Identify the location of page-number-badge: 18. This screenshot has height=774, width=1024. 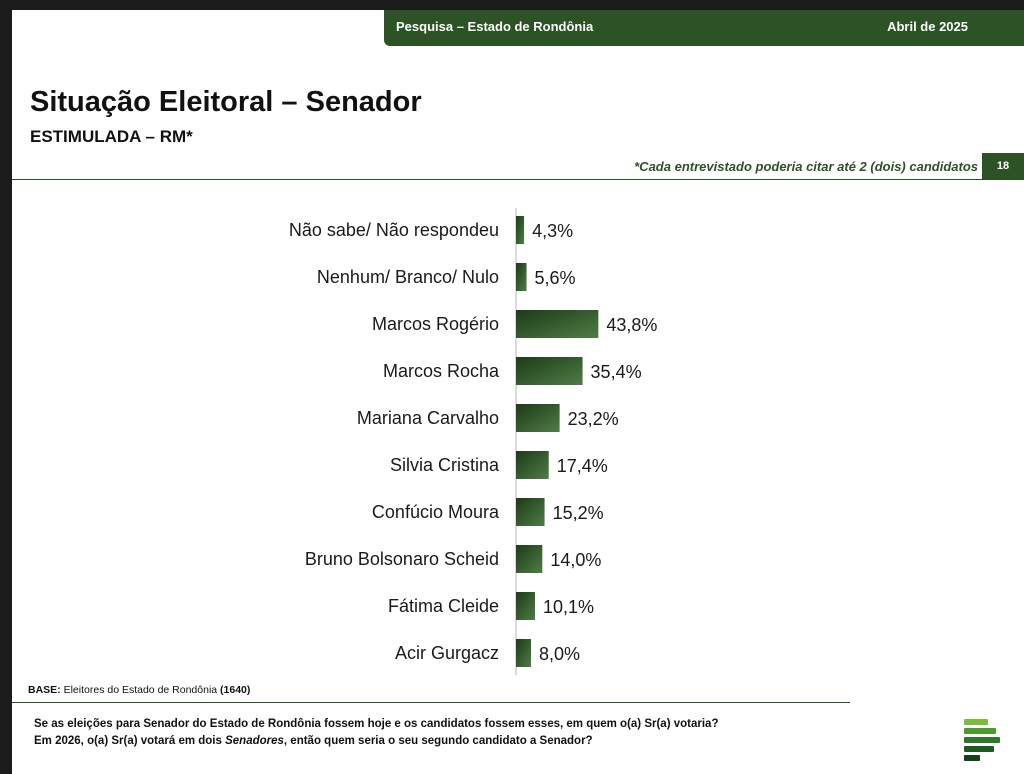
(1003, 166).